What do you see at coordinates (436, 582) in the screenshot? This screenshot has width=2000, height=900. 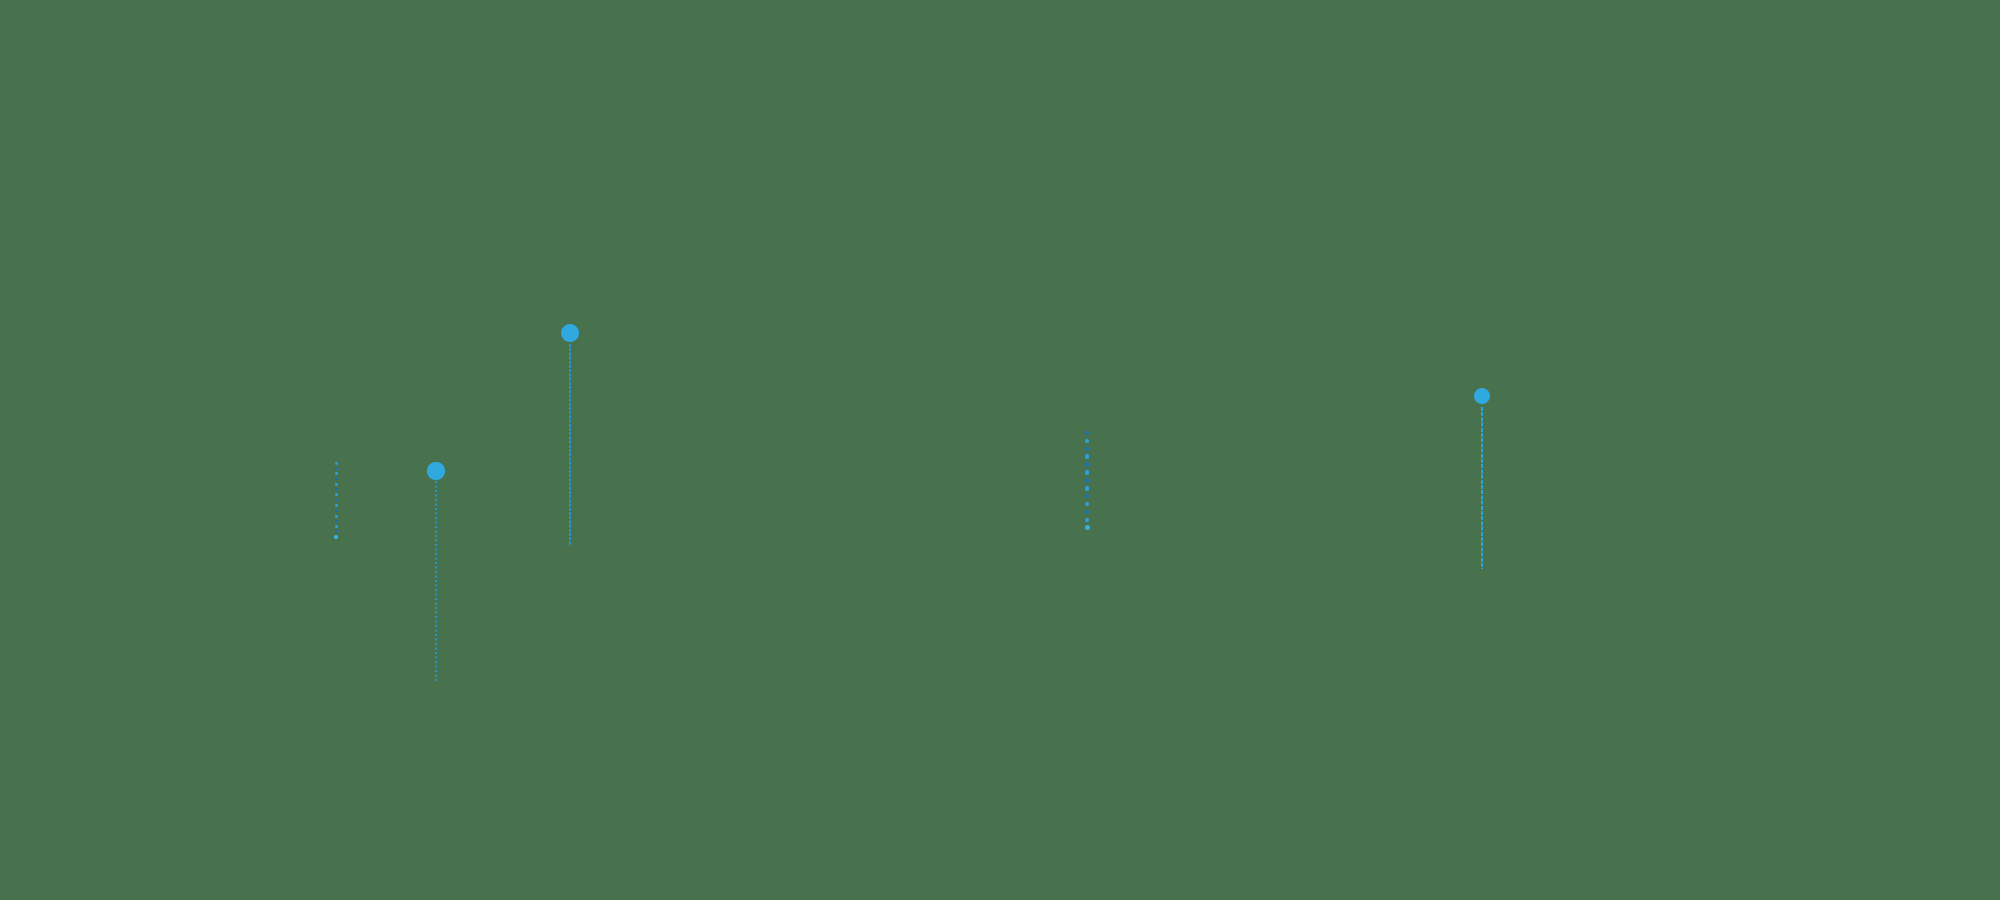 I see `lollipop-left-trail` at bounding box center [436, 582].